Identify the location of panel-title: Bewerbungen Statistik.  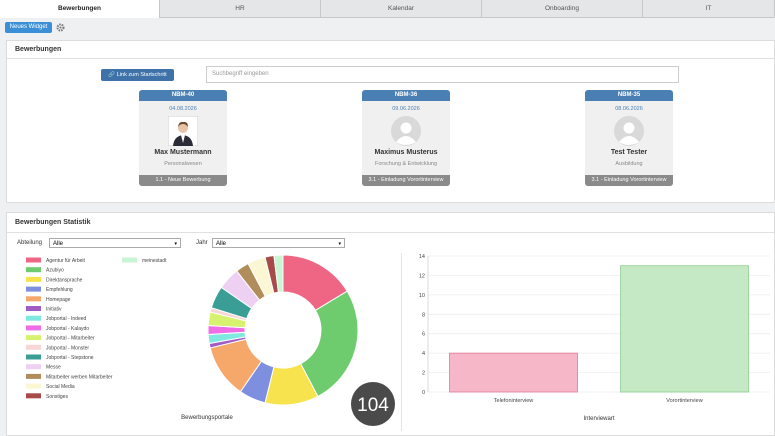
(53, 222).